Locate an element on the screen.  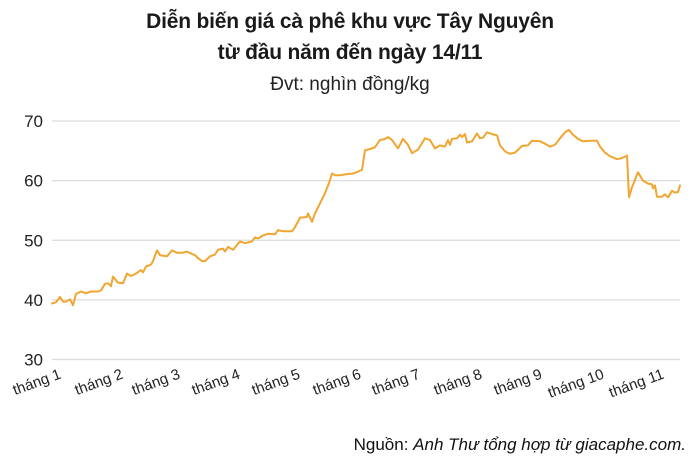
chart-title-line-2: từ đầu năm đến ngày 14/11 is located at coordinates (350, 52).